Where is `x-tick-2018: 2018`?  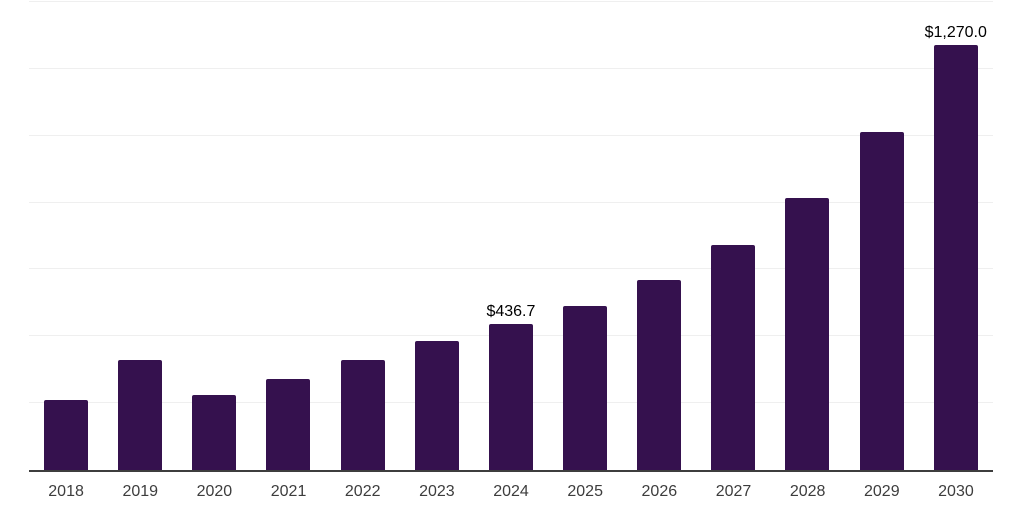
x-tick-2018: 2018 is located at coordinates (66, 491).